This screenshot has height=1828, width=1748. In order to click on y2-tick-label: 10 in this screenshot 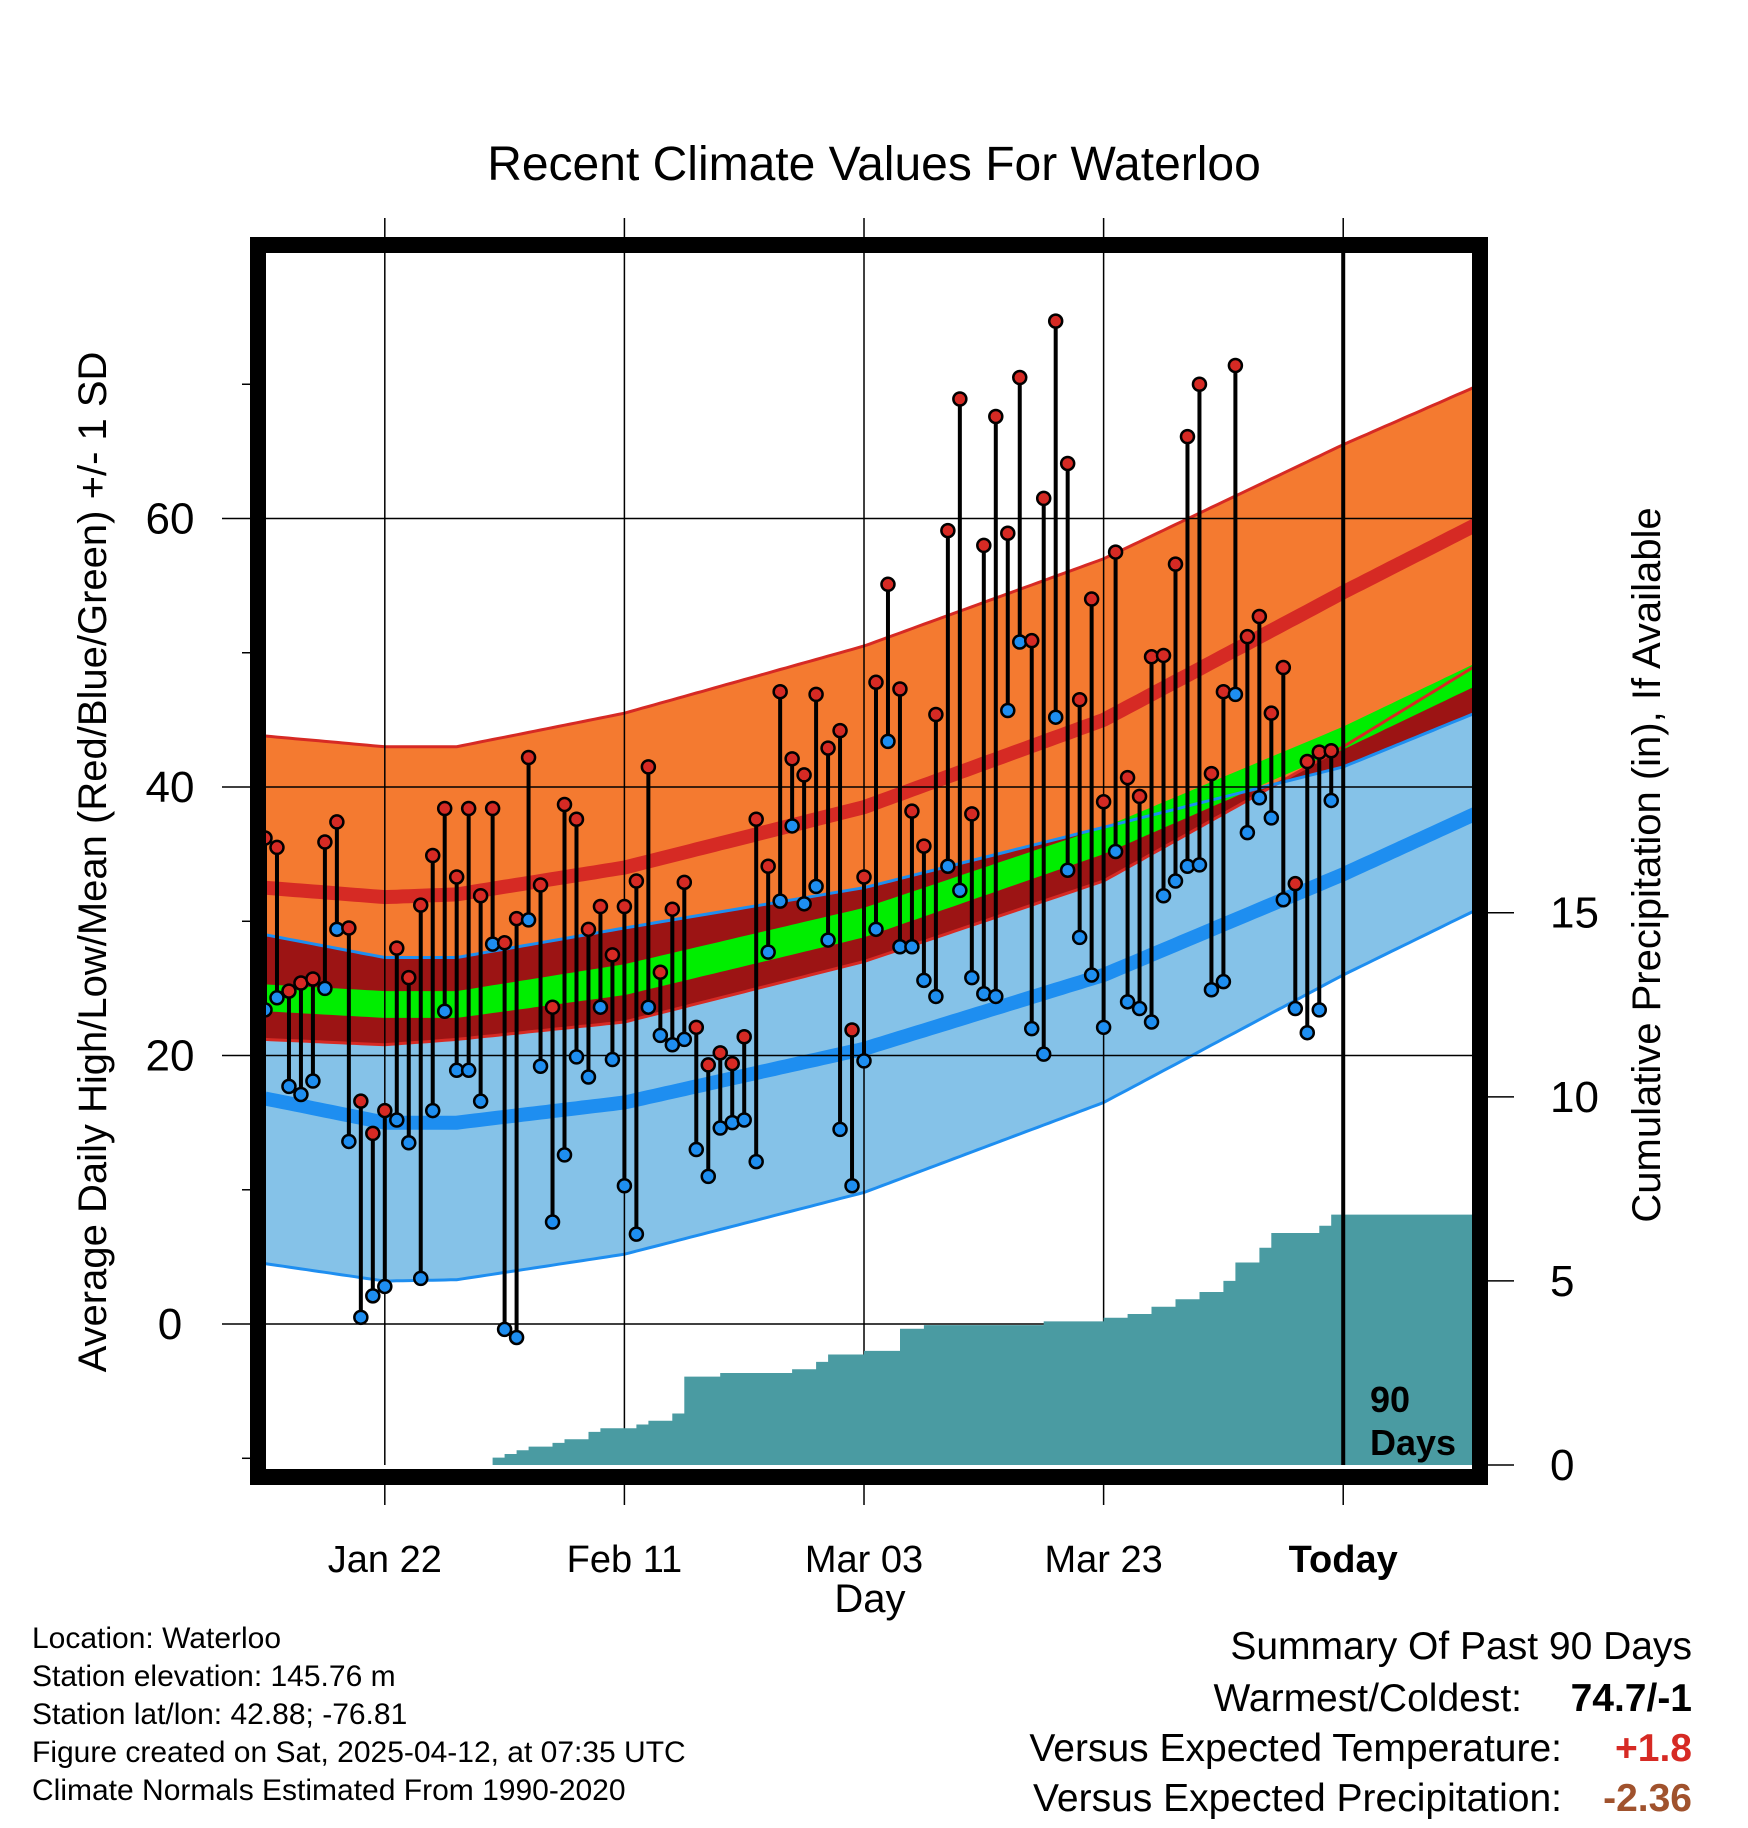, I will do `click(1574, 1097)`.